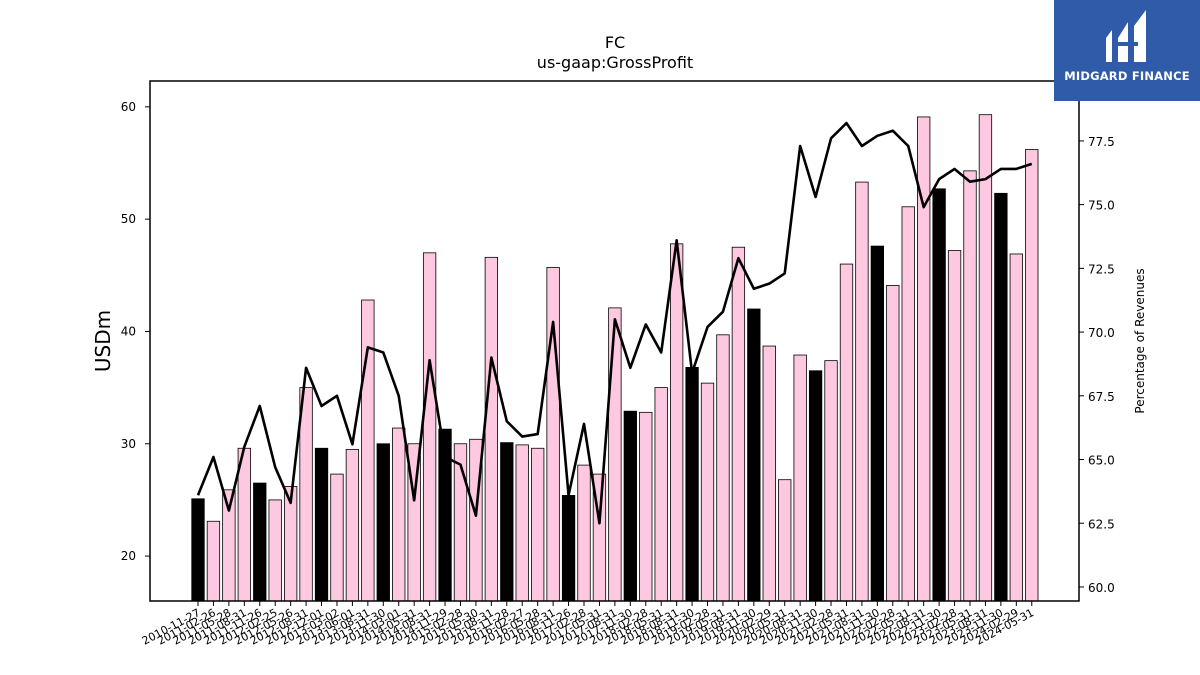 The height and width of the screenshot is (675, 1200). I want to click on y2-tick-label: 65.0, so click(1101, 461).